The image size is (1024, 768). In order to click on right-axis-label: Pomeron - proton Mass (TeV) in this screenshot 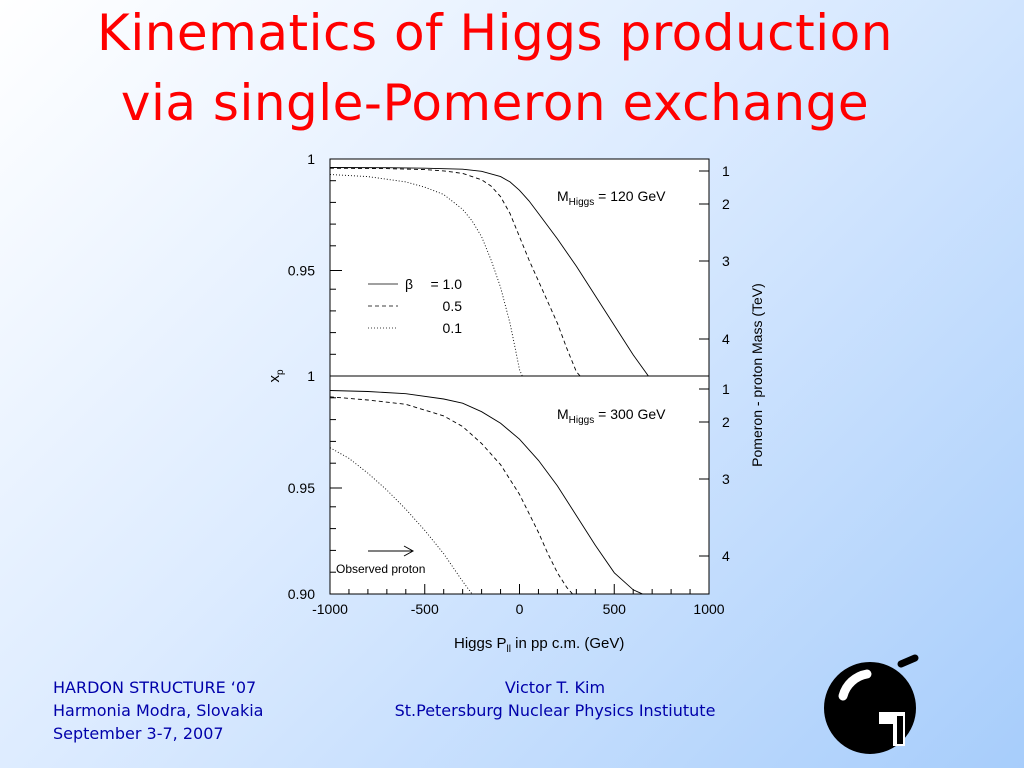, I will do `click(757, 375)`.